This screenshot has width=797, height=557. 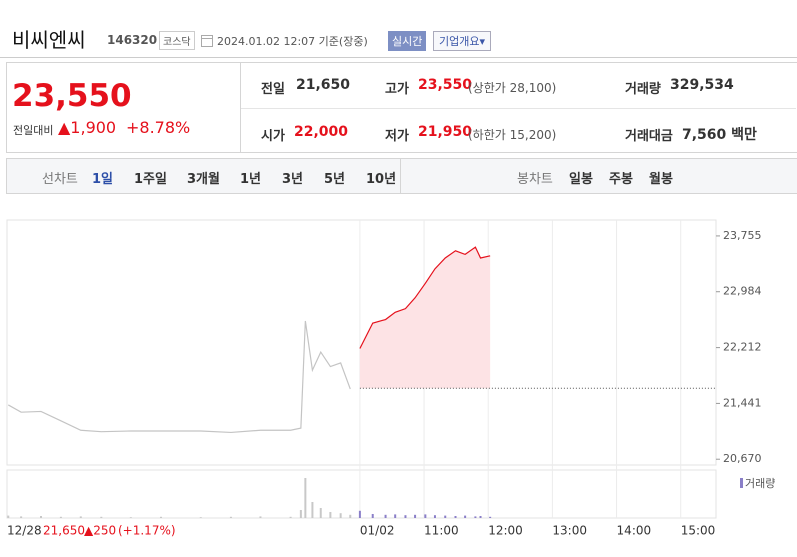 What do you see at coordinates (177, 40) in the screenshot?
I see `market-badge: 코스닥` at bounding box center [177, 40].